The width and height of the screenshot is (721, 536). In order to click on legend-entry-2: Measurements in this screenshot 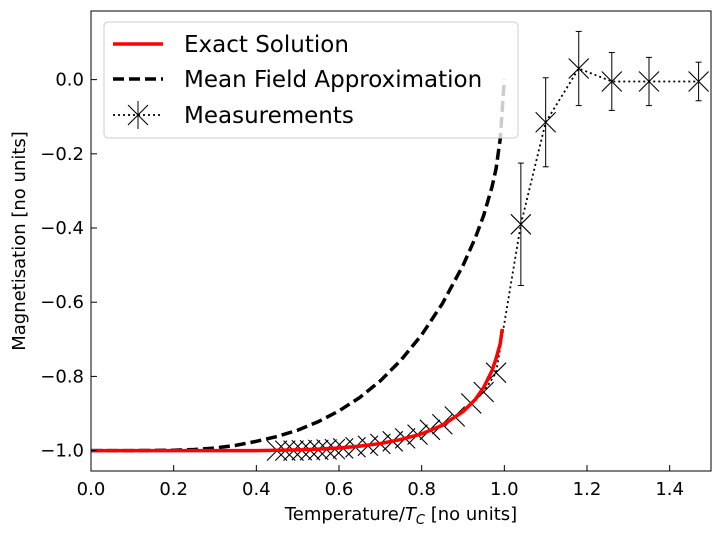, I will do `click(233, 115)`.